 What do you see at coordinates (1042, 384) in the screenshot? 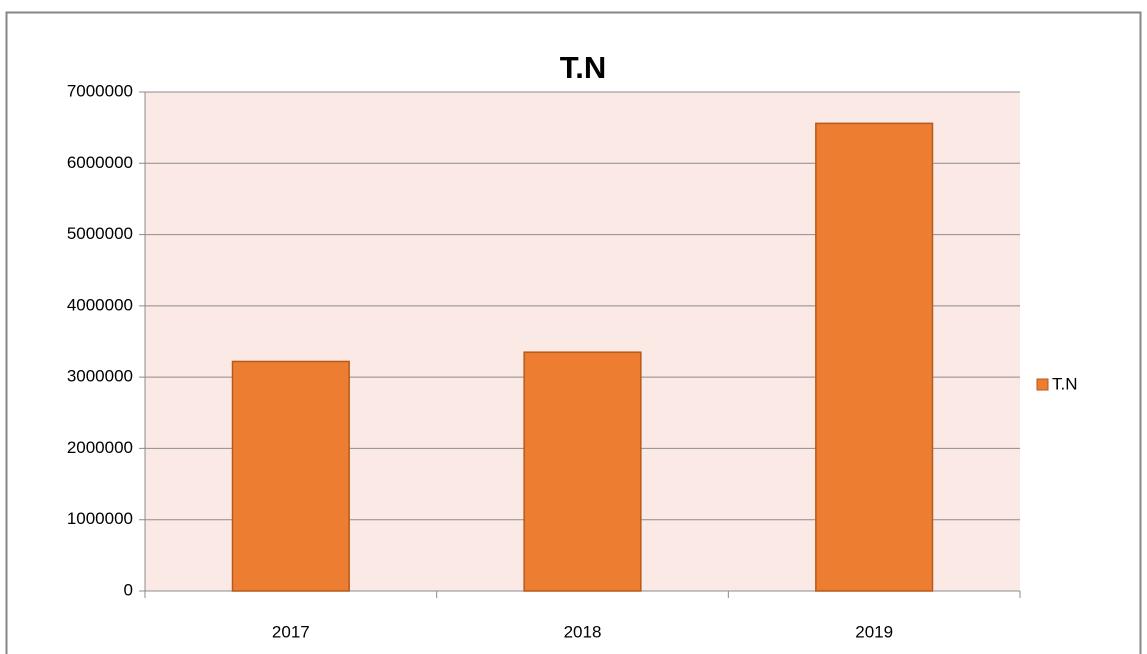
I see `legend-swatch` at bounding box center [1042, 384].